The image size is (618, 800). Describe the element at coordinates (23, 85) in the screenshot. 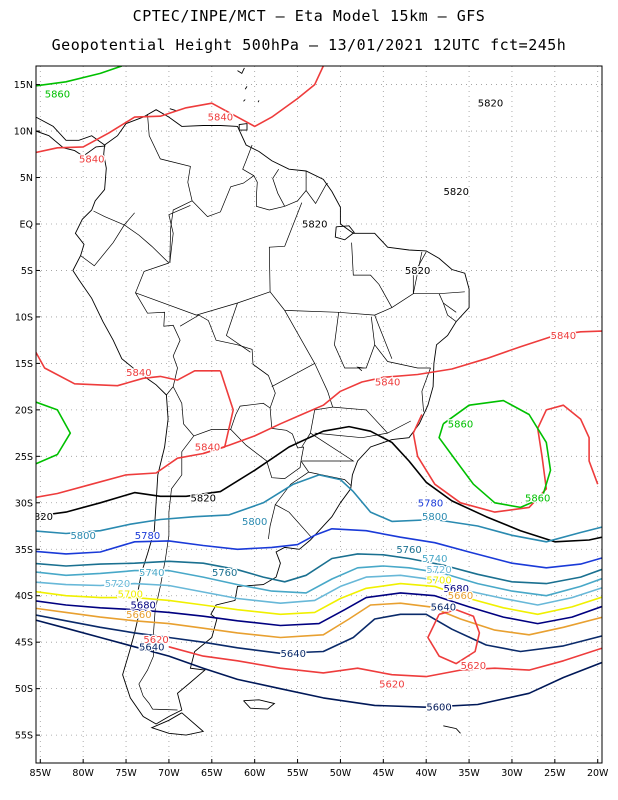

I see `lat-tick-label: 15N` at that location.